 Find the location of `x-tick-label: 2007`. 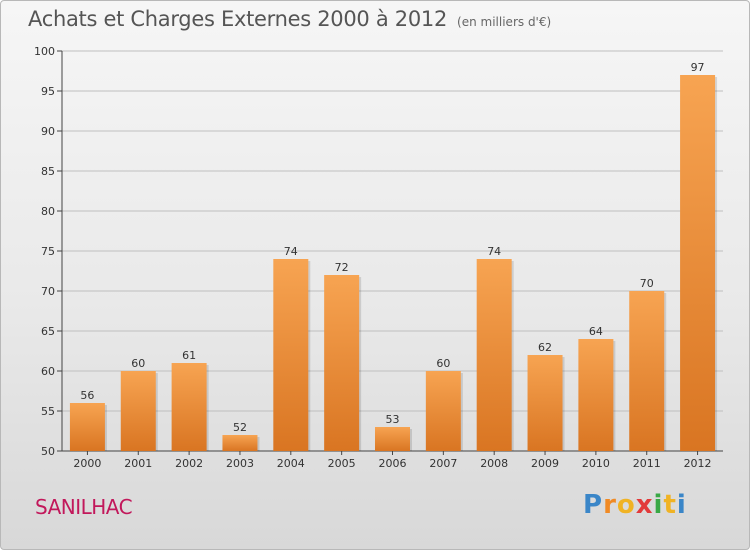

x-tick-label: 2007 is located at coordinates (443, 463).